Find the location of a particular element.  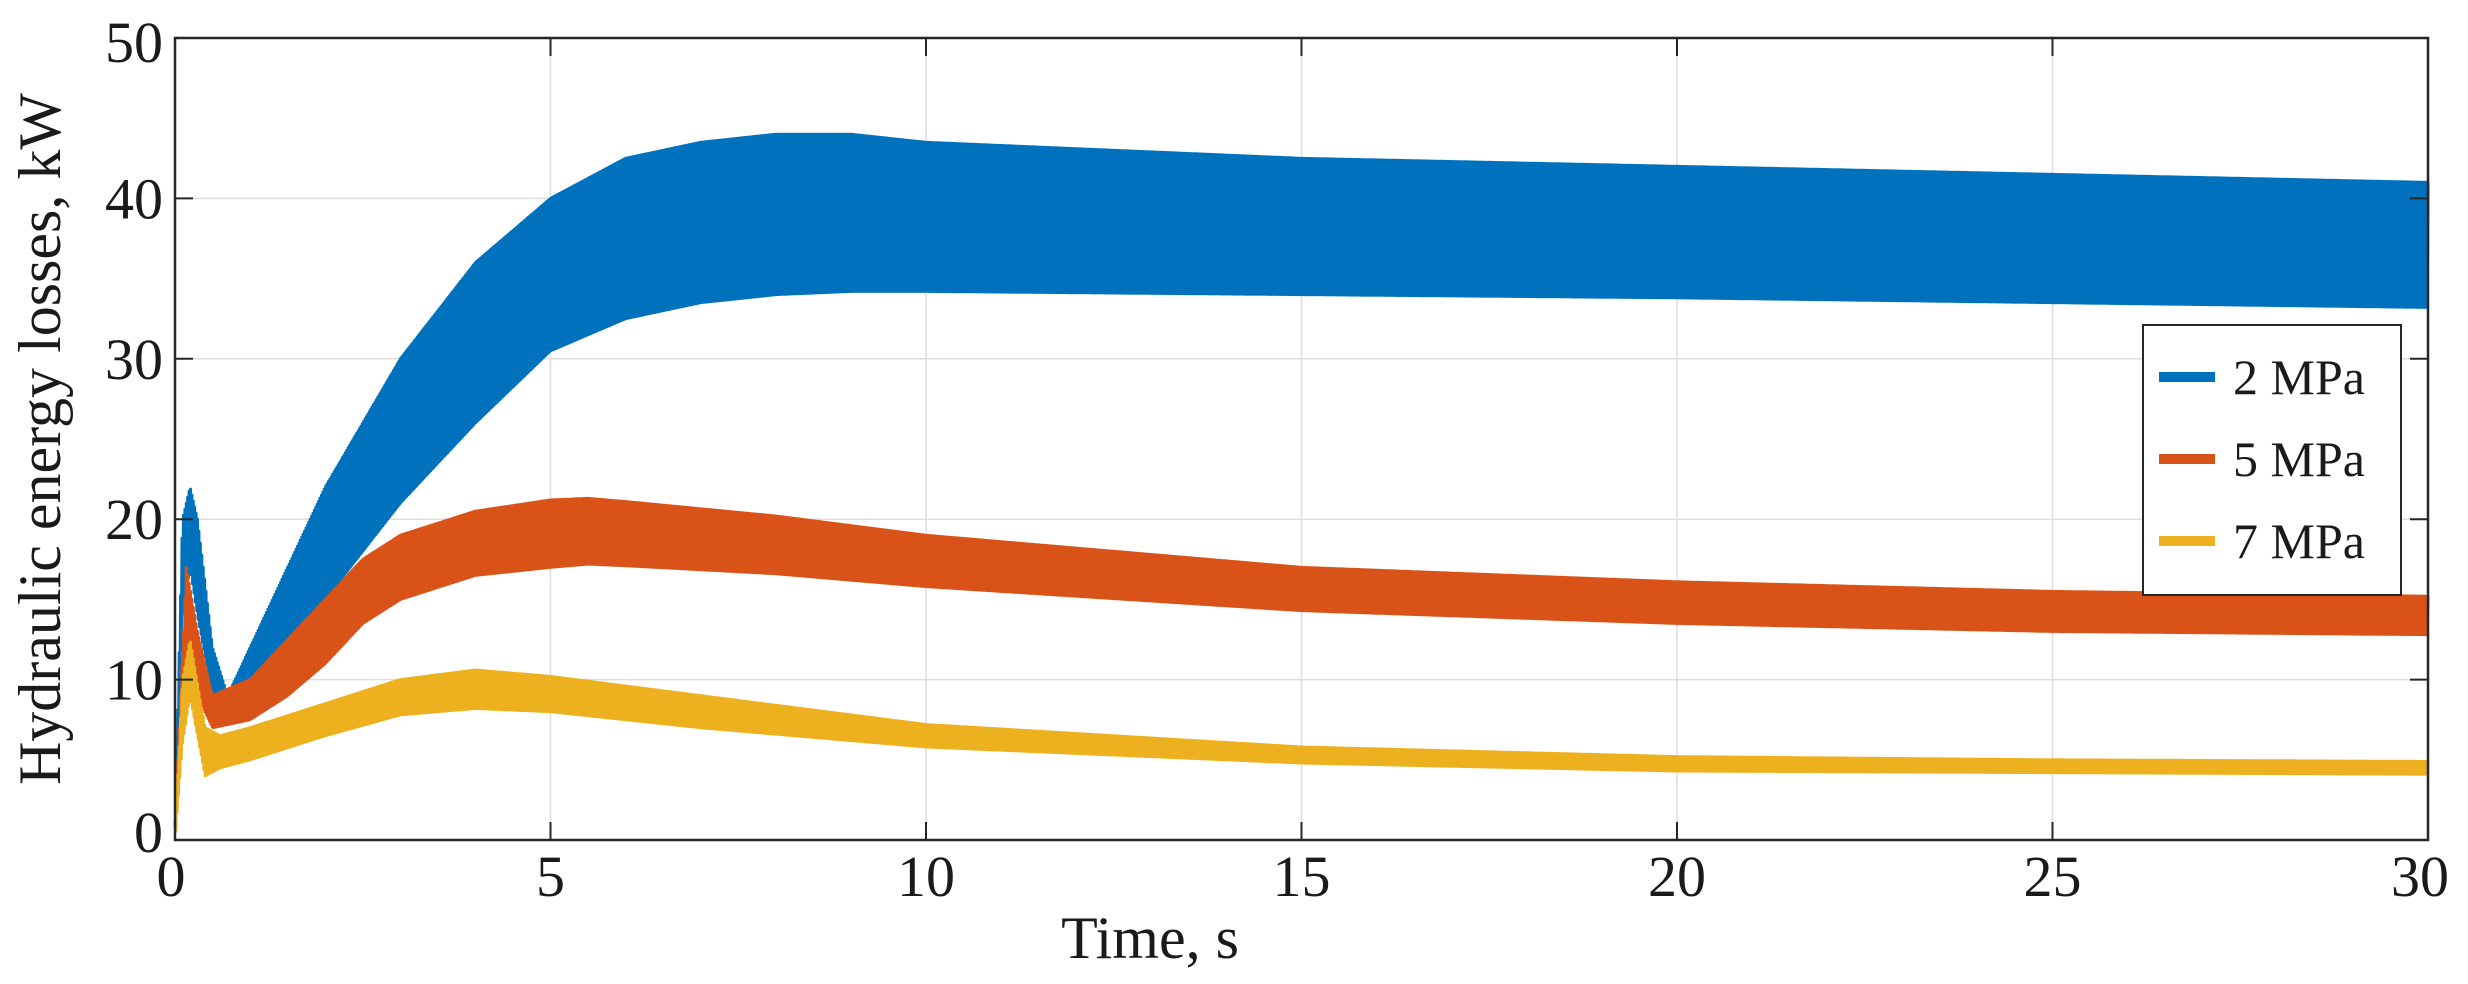

x-tick-label-30: 30 is located at coordinates (2420, 876).